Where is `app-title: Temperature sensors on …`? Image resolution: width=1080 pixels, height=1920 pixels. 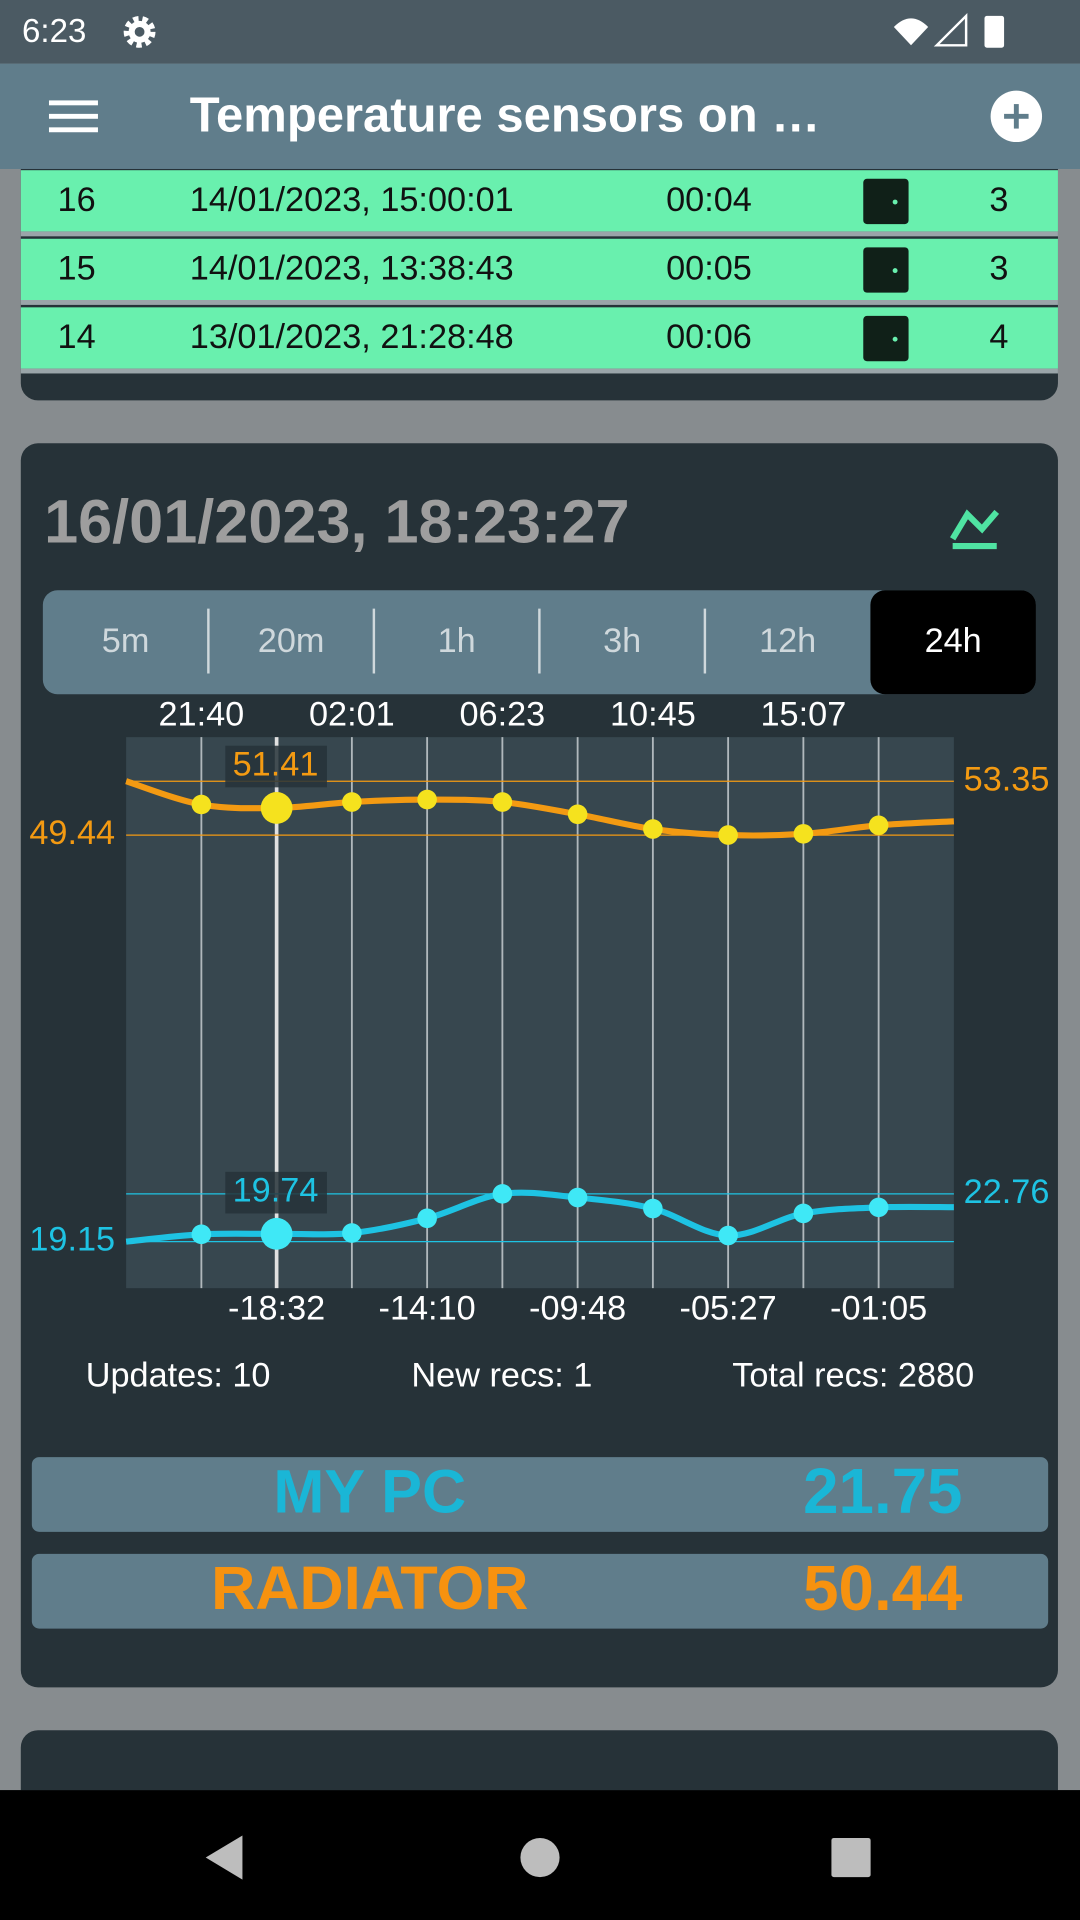
app-title: Temperature sensors on … is located at coordinates (505, 116).